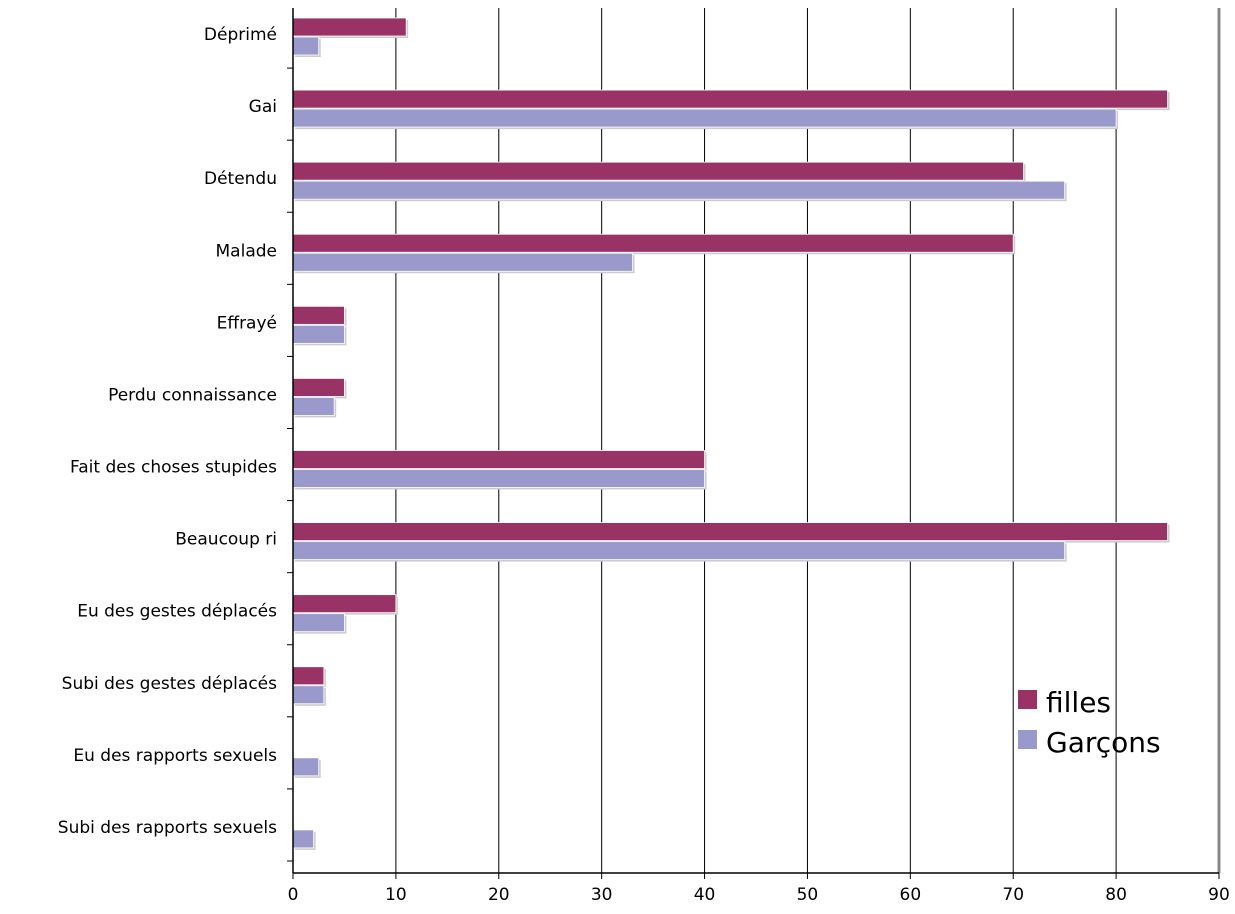 The width and height of the screenshot is (1235, 914). I want to click on x-tick-label: 40, so click(705, 895).